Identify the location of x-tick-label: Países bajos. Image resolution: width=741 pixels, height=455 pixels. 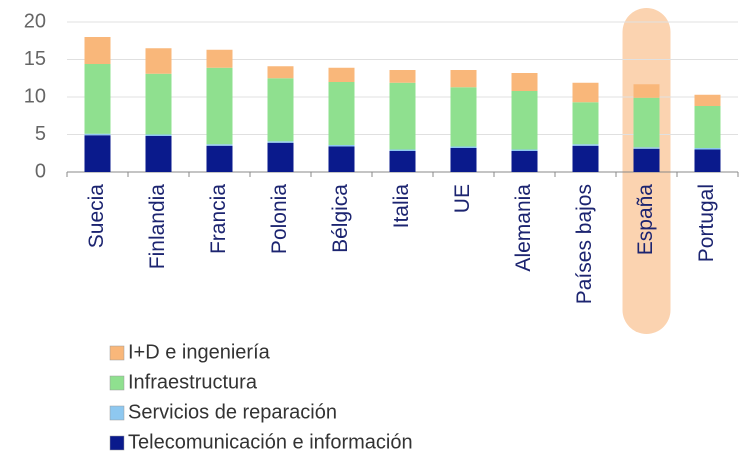
(584, 244).